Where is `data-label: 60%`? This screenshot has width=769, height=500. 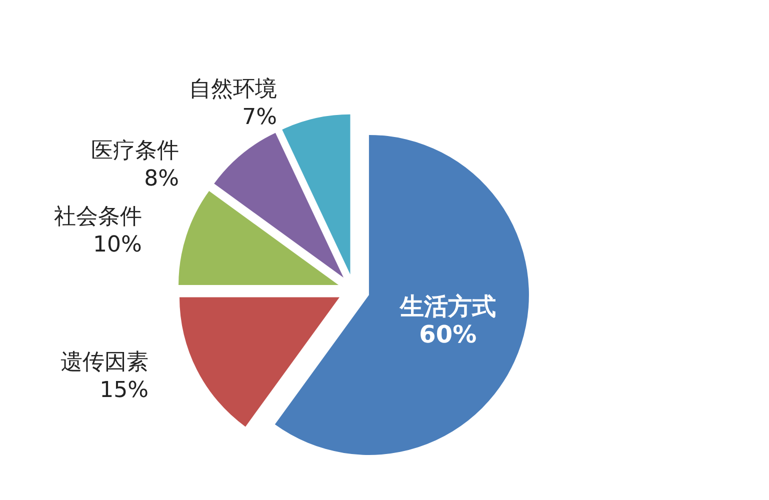
data-label: 60% is located at coordinates (448, 334).